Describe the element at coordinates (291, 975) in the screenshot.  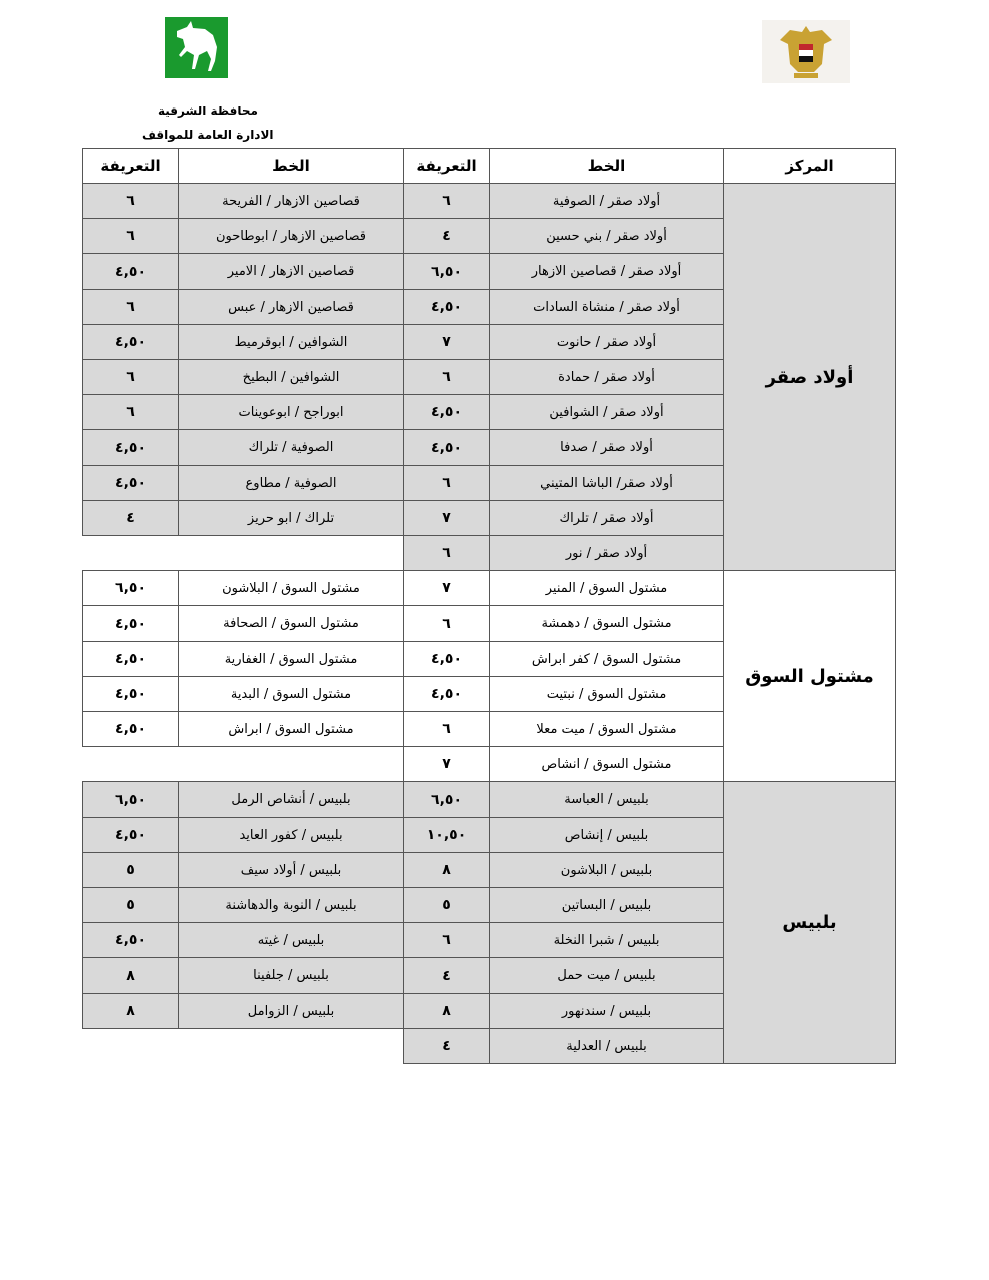
I see `line-cell: بلبيس / جلفينا` at that location.